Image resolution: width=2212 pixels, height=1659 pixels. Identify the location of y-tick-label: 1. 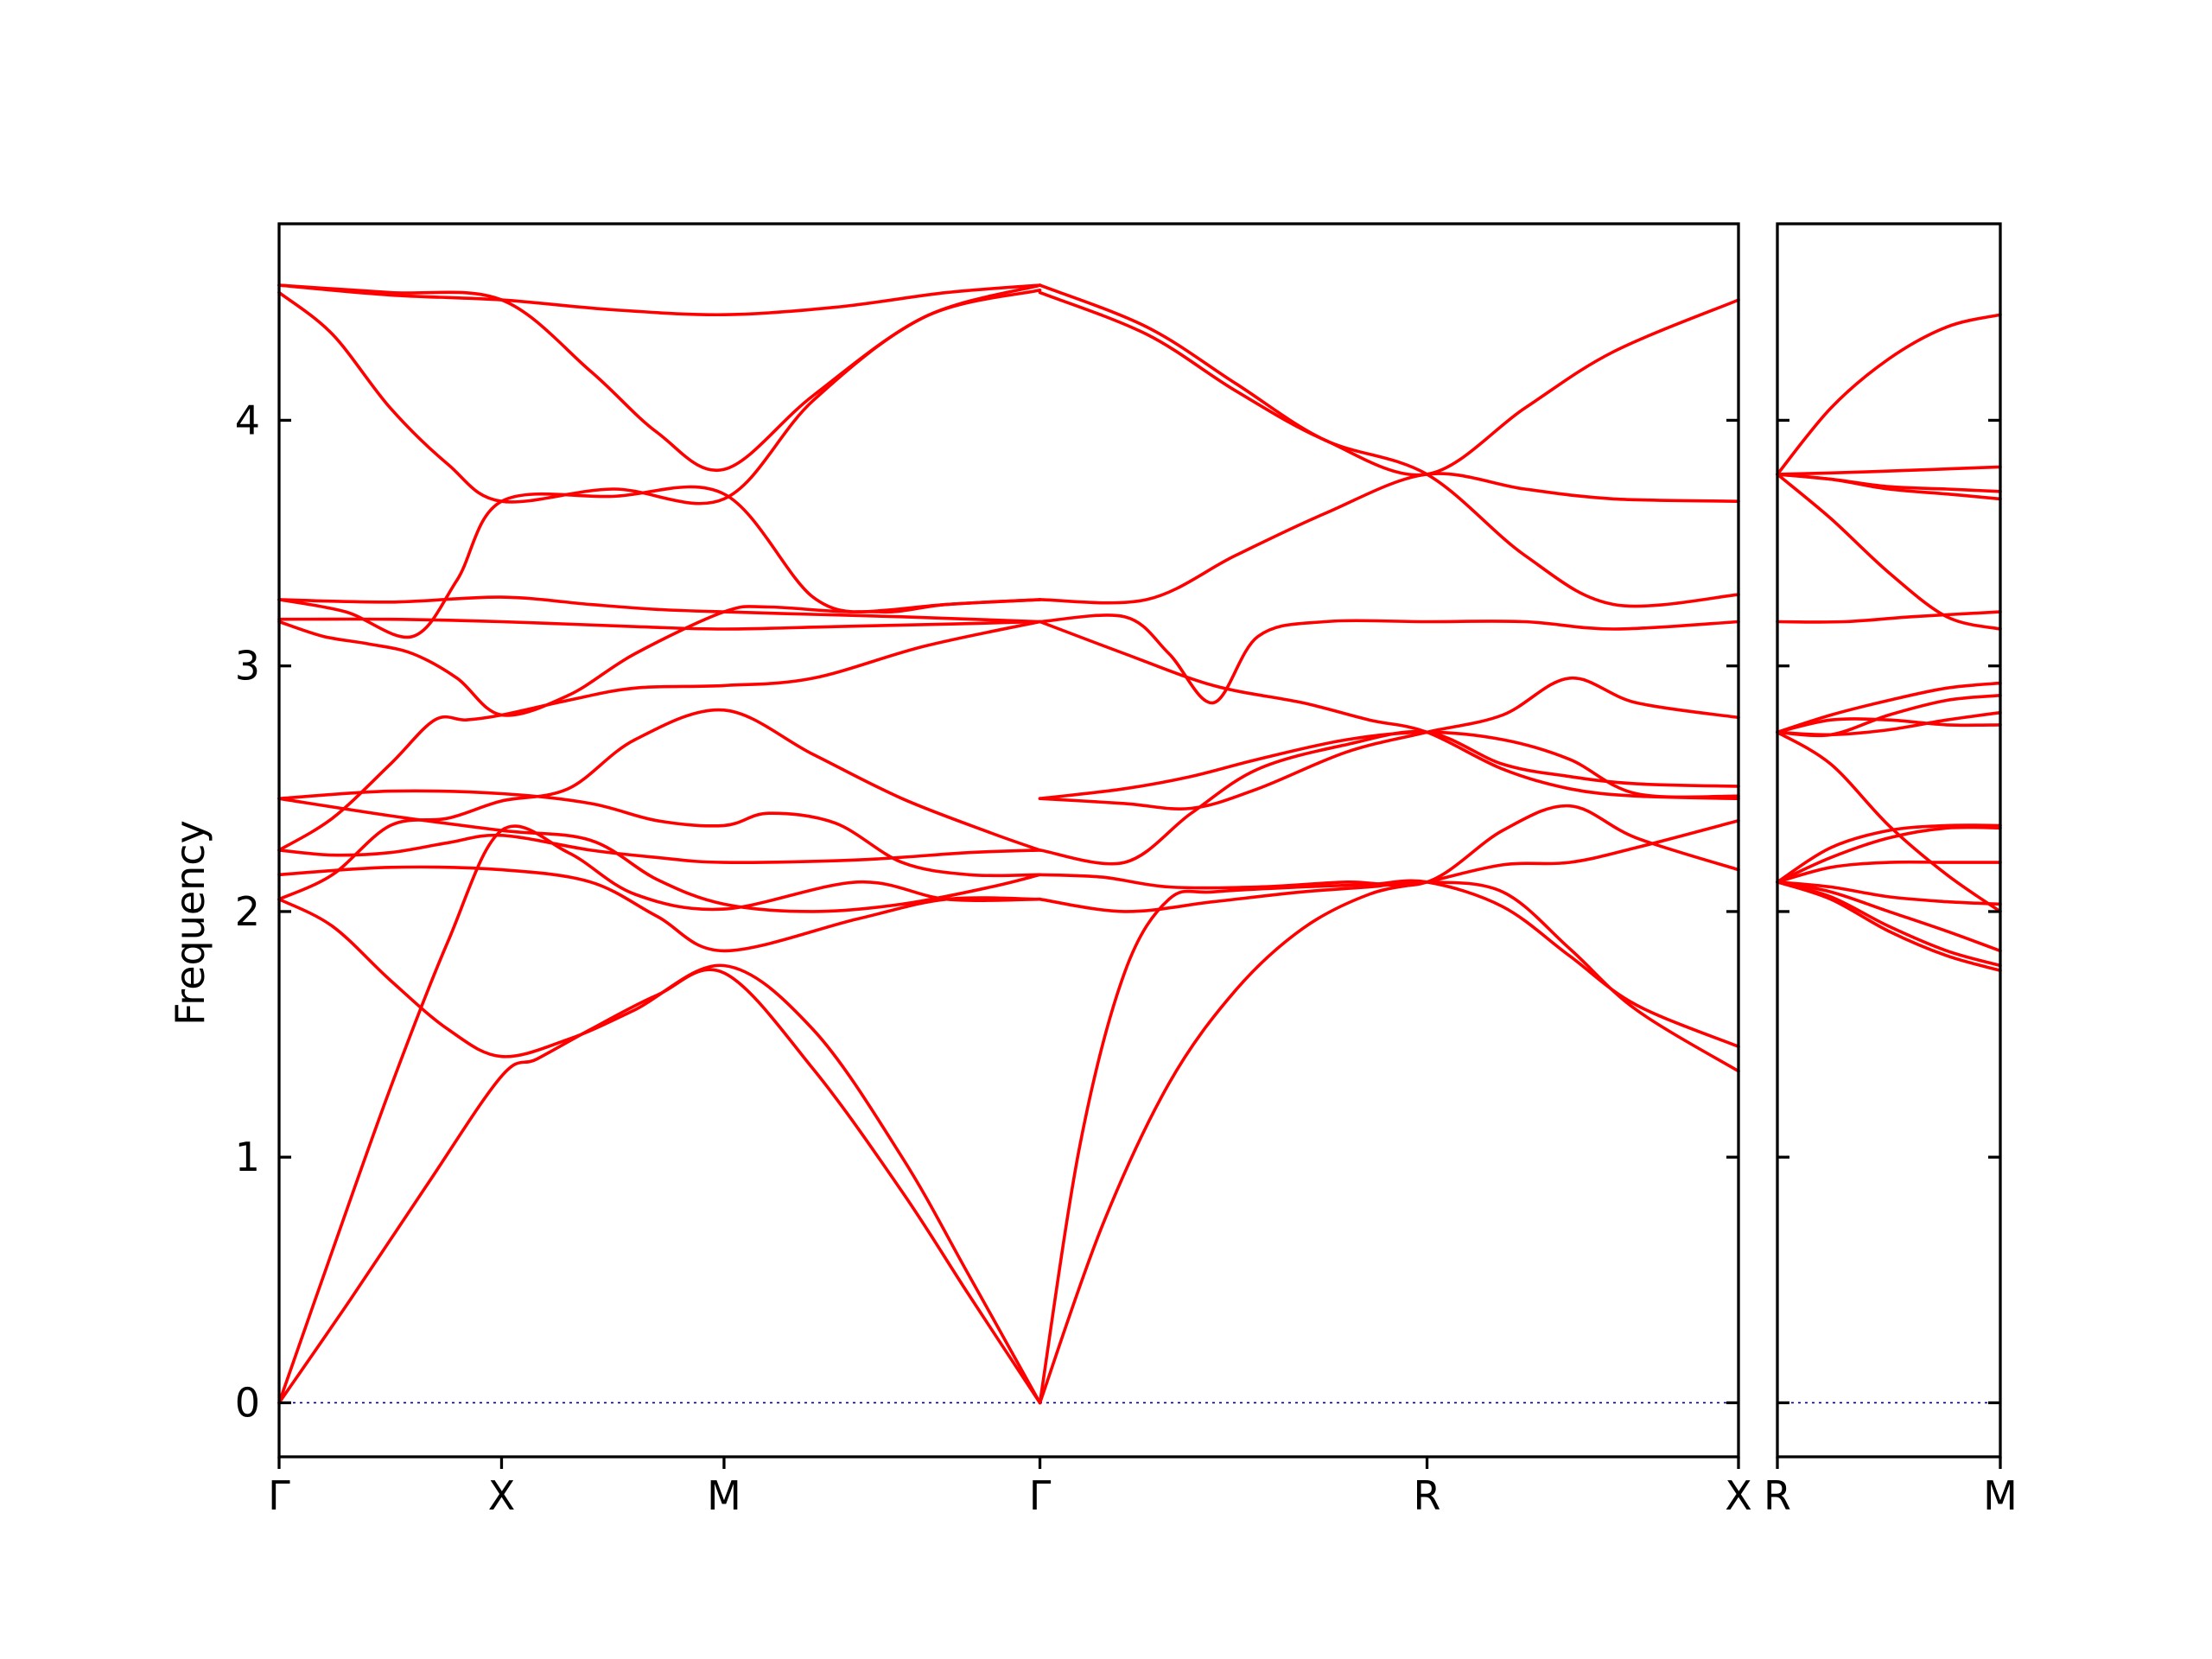
(247, 1157).